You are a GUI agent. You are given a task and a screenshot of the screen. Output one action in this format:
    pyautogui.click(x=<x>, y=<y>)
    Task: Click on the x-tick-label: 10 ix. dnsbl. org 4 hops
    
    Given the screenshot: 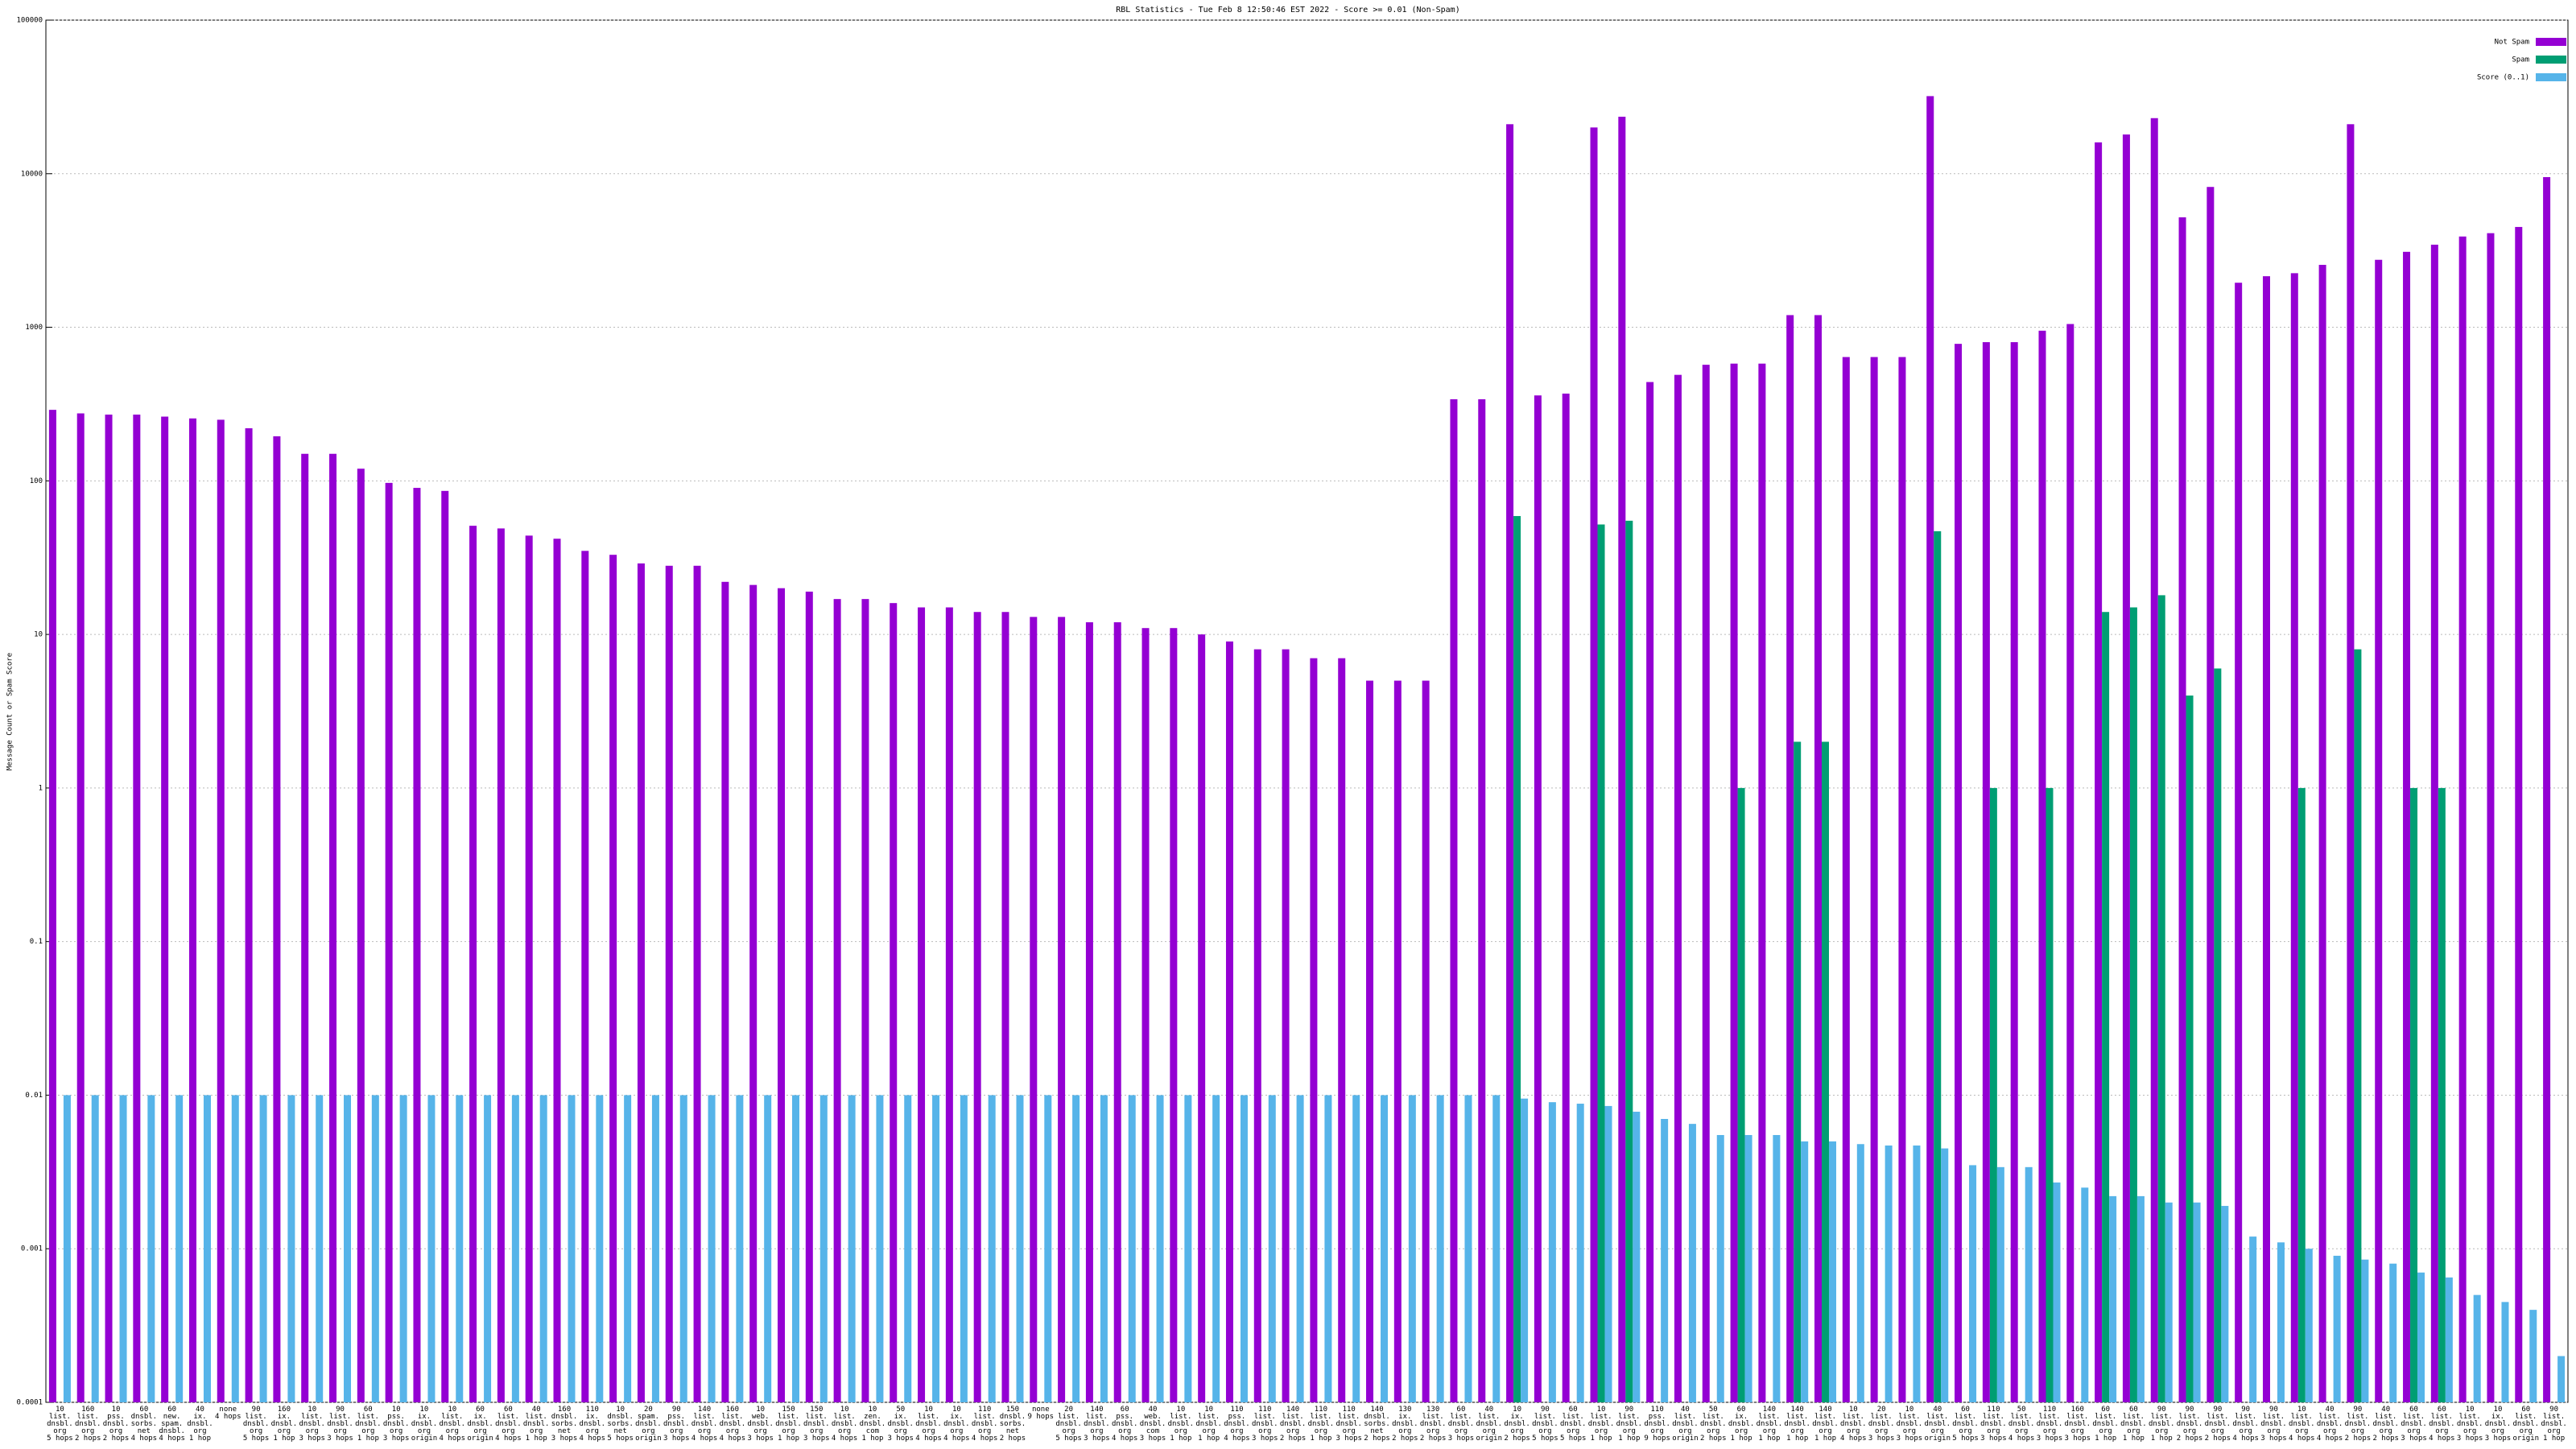 What is the action you would take?
    pyautogui.click(x=956, y=1424)
    